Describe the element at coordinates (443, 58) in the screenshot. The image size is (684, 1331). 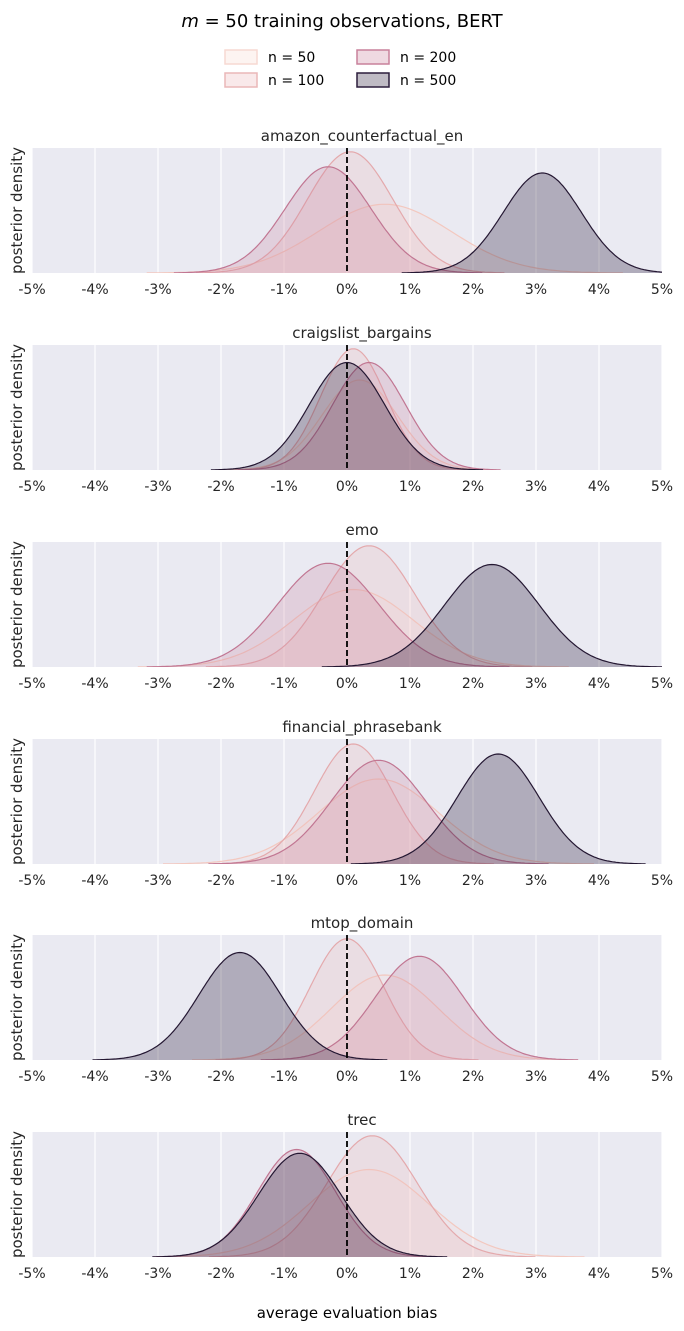
I see `legend-value-200: 200` at that location.